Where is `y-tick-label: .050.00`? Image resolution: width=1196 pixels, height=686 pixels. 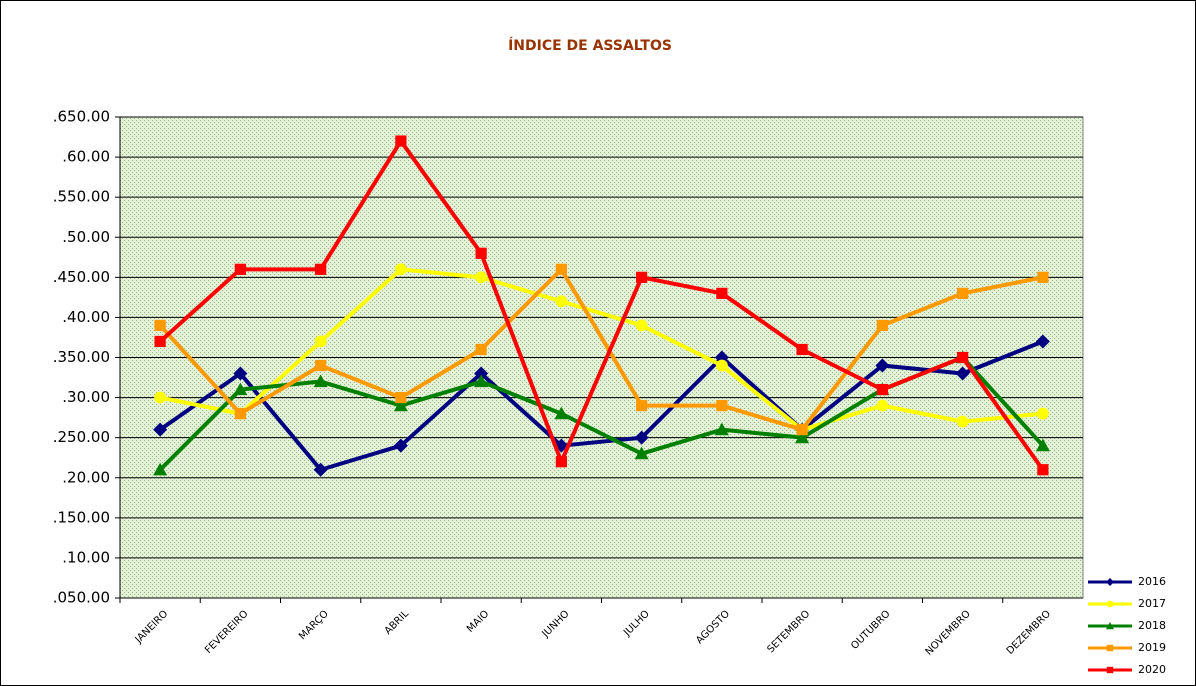
y-tick-label: .050.00 is located at coordinates (81, 598).